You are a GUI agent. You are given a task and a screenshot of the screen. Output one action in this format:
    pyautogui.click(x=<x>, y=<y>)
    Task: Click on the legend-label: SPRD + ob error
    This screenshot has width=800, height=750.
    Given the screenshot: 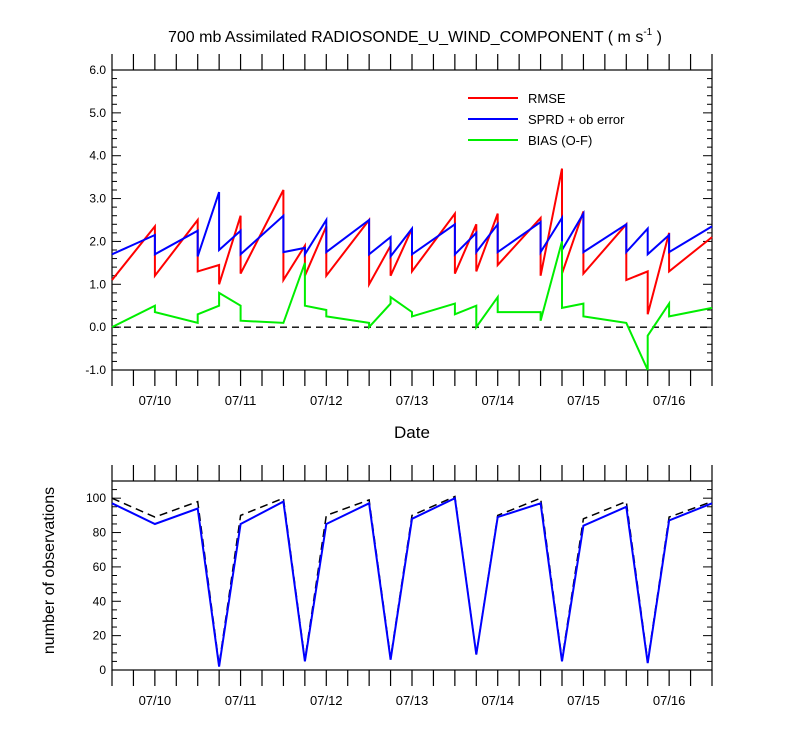 What is the action you would take?
    pyautogui.click(x=576, y=119)
    